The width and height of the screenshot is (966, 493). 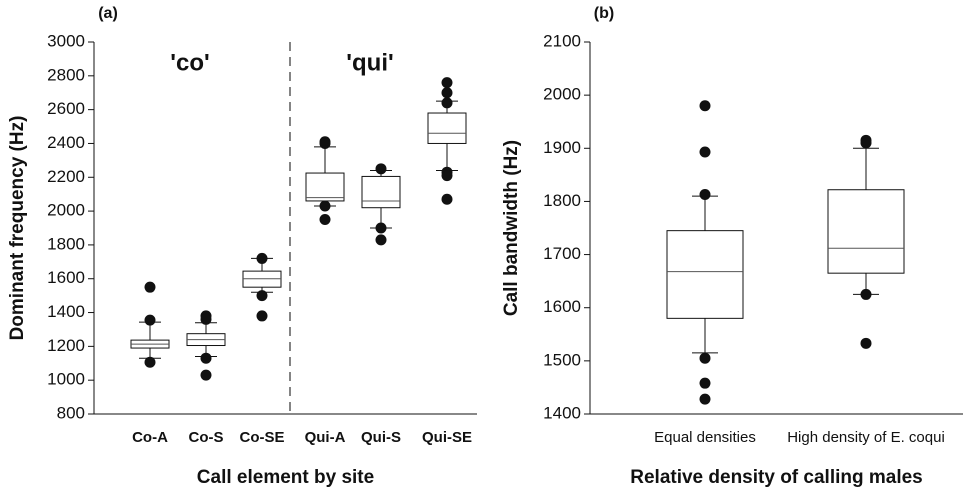 I want to click on y-tick-label: 2800, so click(x=66, y=74).